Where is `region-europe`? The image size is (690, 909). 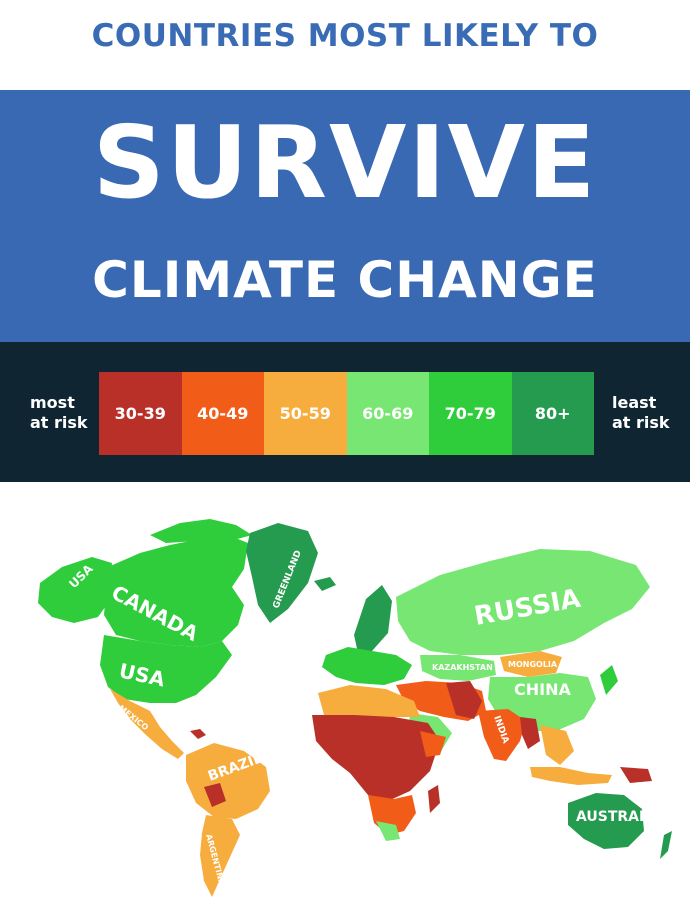 region-europe is located at coordinates (367, 666).